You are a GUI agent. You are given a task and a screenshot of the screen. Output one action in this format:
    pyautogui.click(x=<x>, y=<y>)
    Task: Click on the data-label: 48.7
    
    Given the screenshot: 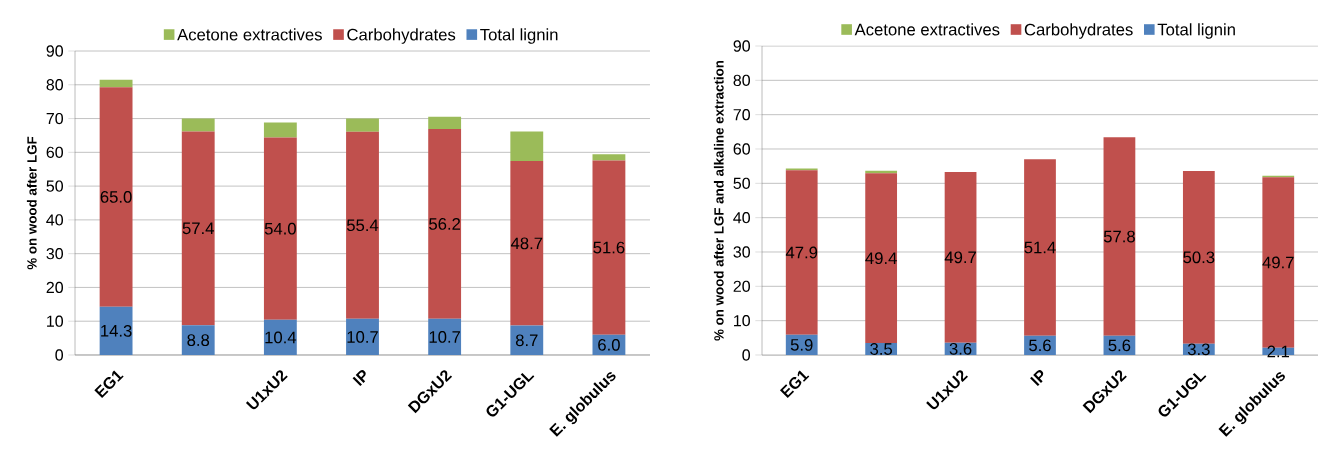 What is the action you would take?
    pyautogui.click(x=526, y=243)
    